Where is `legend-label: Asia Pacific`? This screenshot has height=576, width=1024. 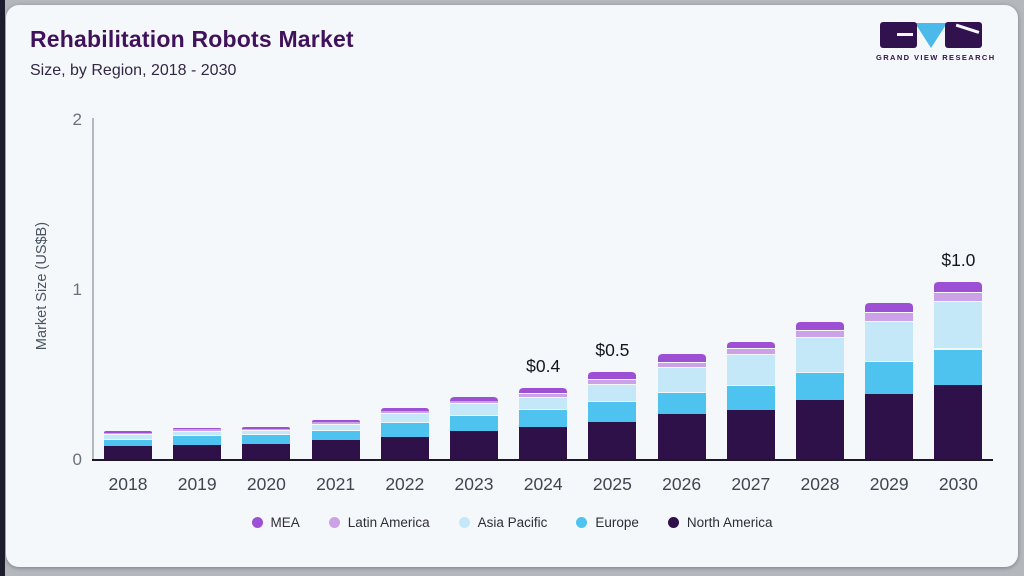
legend-label: Asia Pacific is located at coordinates (512, 522).